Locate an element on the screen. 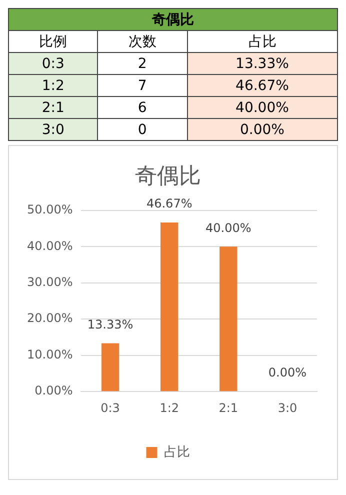 This screenshot has height=495, width=346. x-tick-label: 0:3 is located at coordinates (110, 407).